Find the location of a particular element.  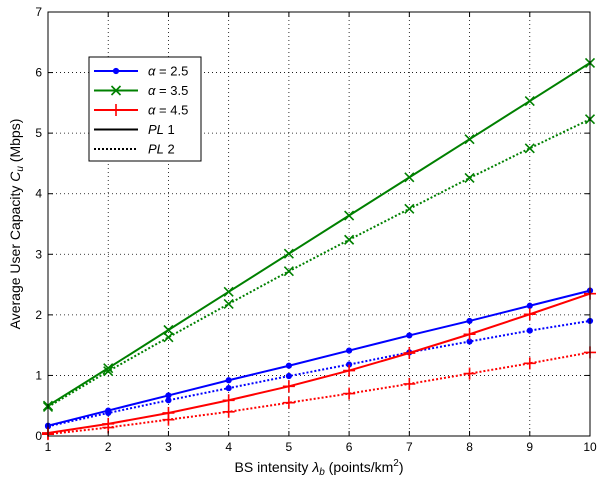

x-tick-label: 10 is located at coordinates (590, 447).